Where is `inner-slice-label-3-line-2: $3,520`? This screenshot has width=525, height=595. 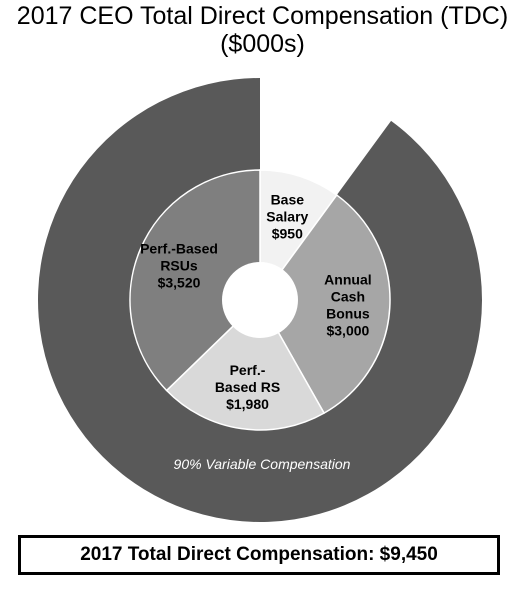
inner-slice-label-3-line-2: $3,520 is located at coordinates (179, 283).